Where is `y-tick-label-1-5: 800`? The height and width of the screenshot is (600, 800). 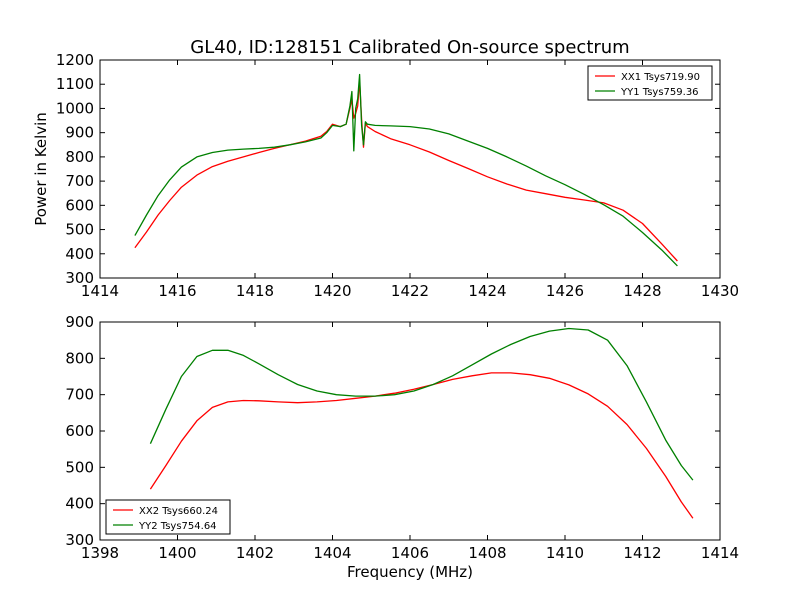
y-tick-label-1-5: 800 is located at coordinates (79, 358).